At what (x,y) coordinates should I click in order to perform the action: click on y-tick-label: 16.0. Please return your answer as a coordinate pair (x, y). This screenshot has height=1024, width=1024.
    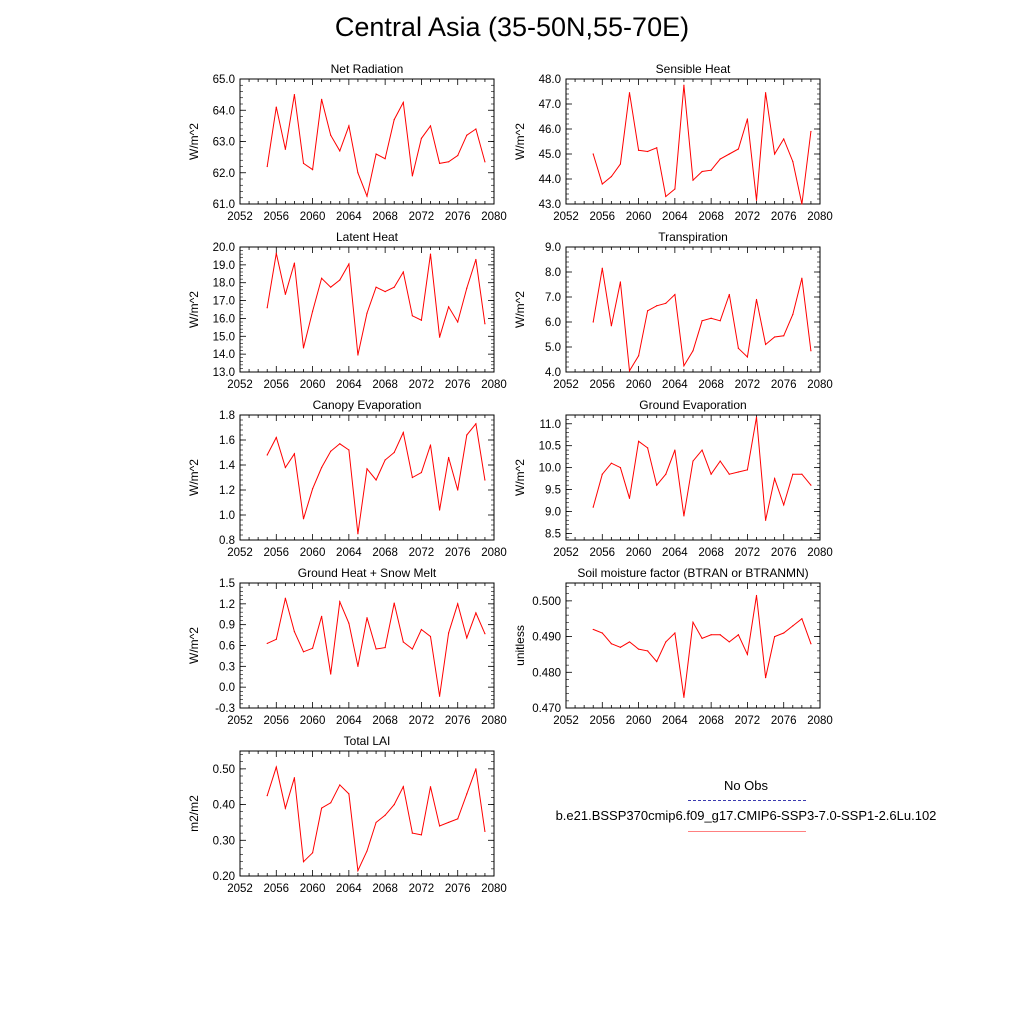
    Looking at the image, I should click on (224, 319).